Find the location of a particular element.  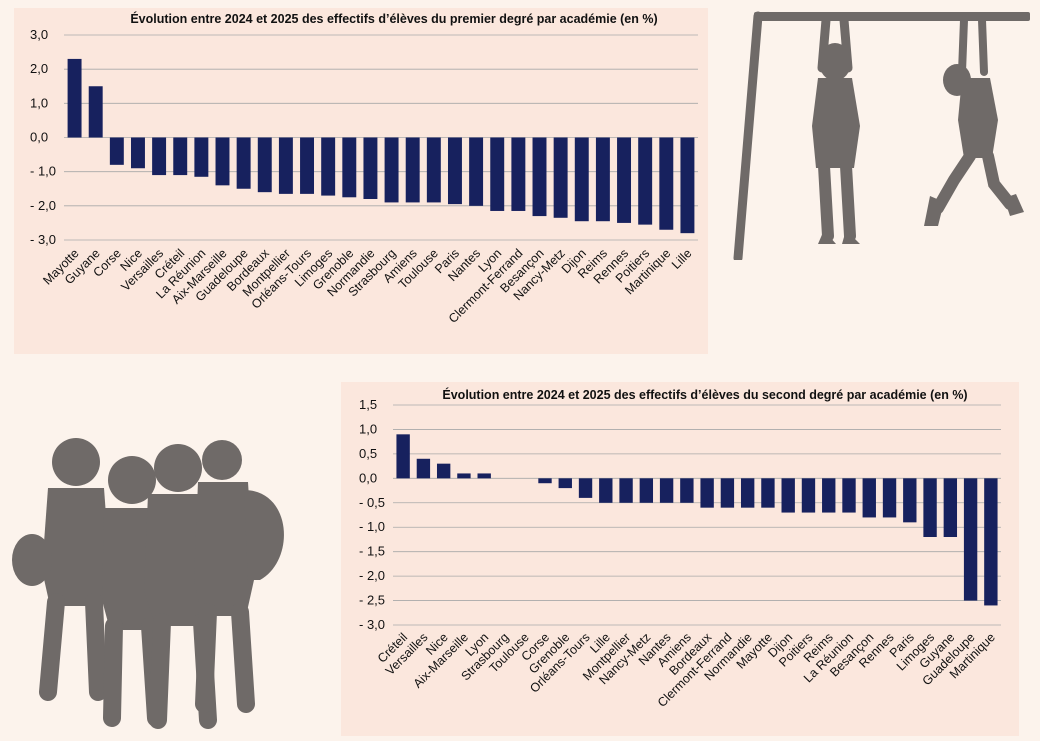

y-tick-label: 1,5 is located at coordinates (368, 404).